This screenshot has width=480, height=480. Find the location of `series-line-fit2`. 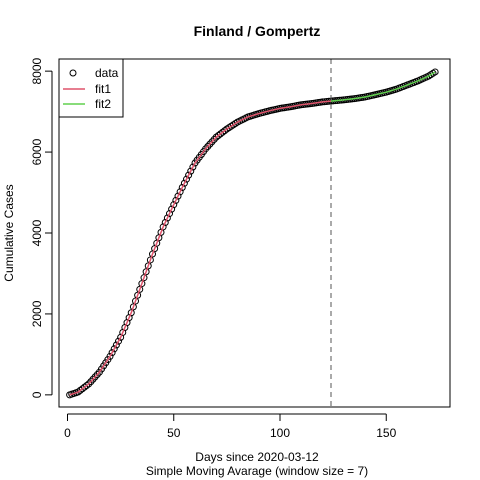

series-line-fit2 is located at coordinates (383, 86).